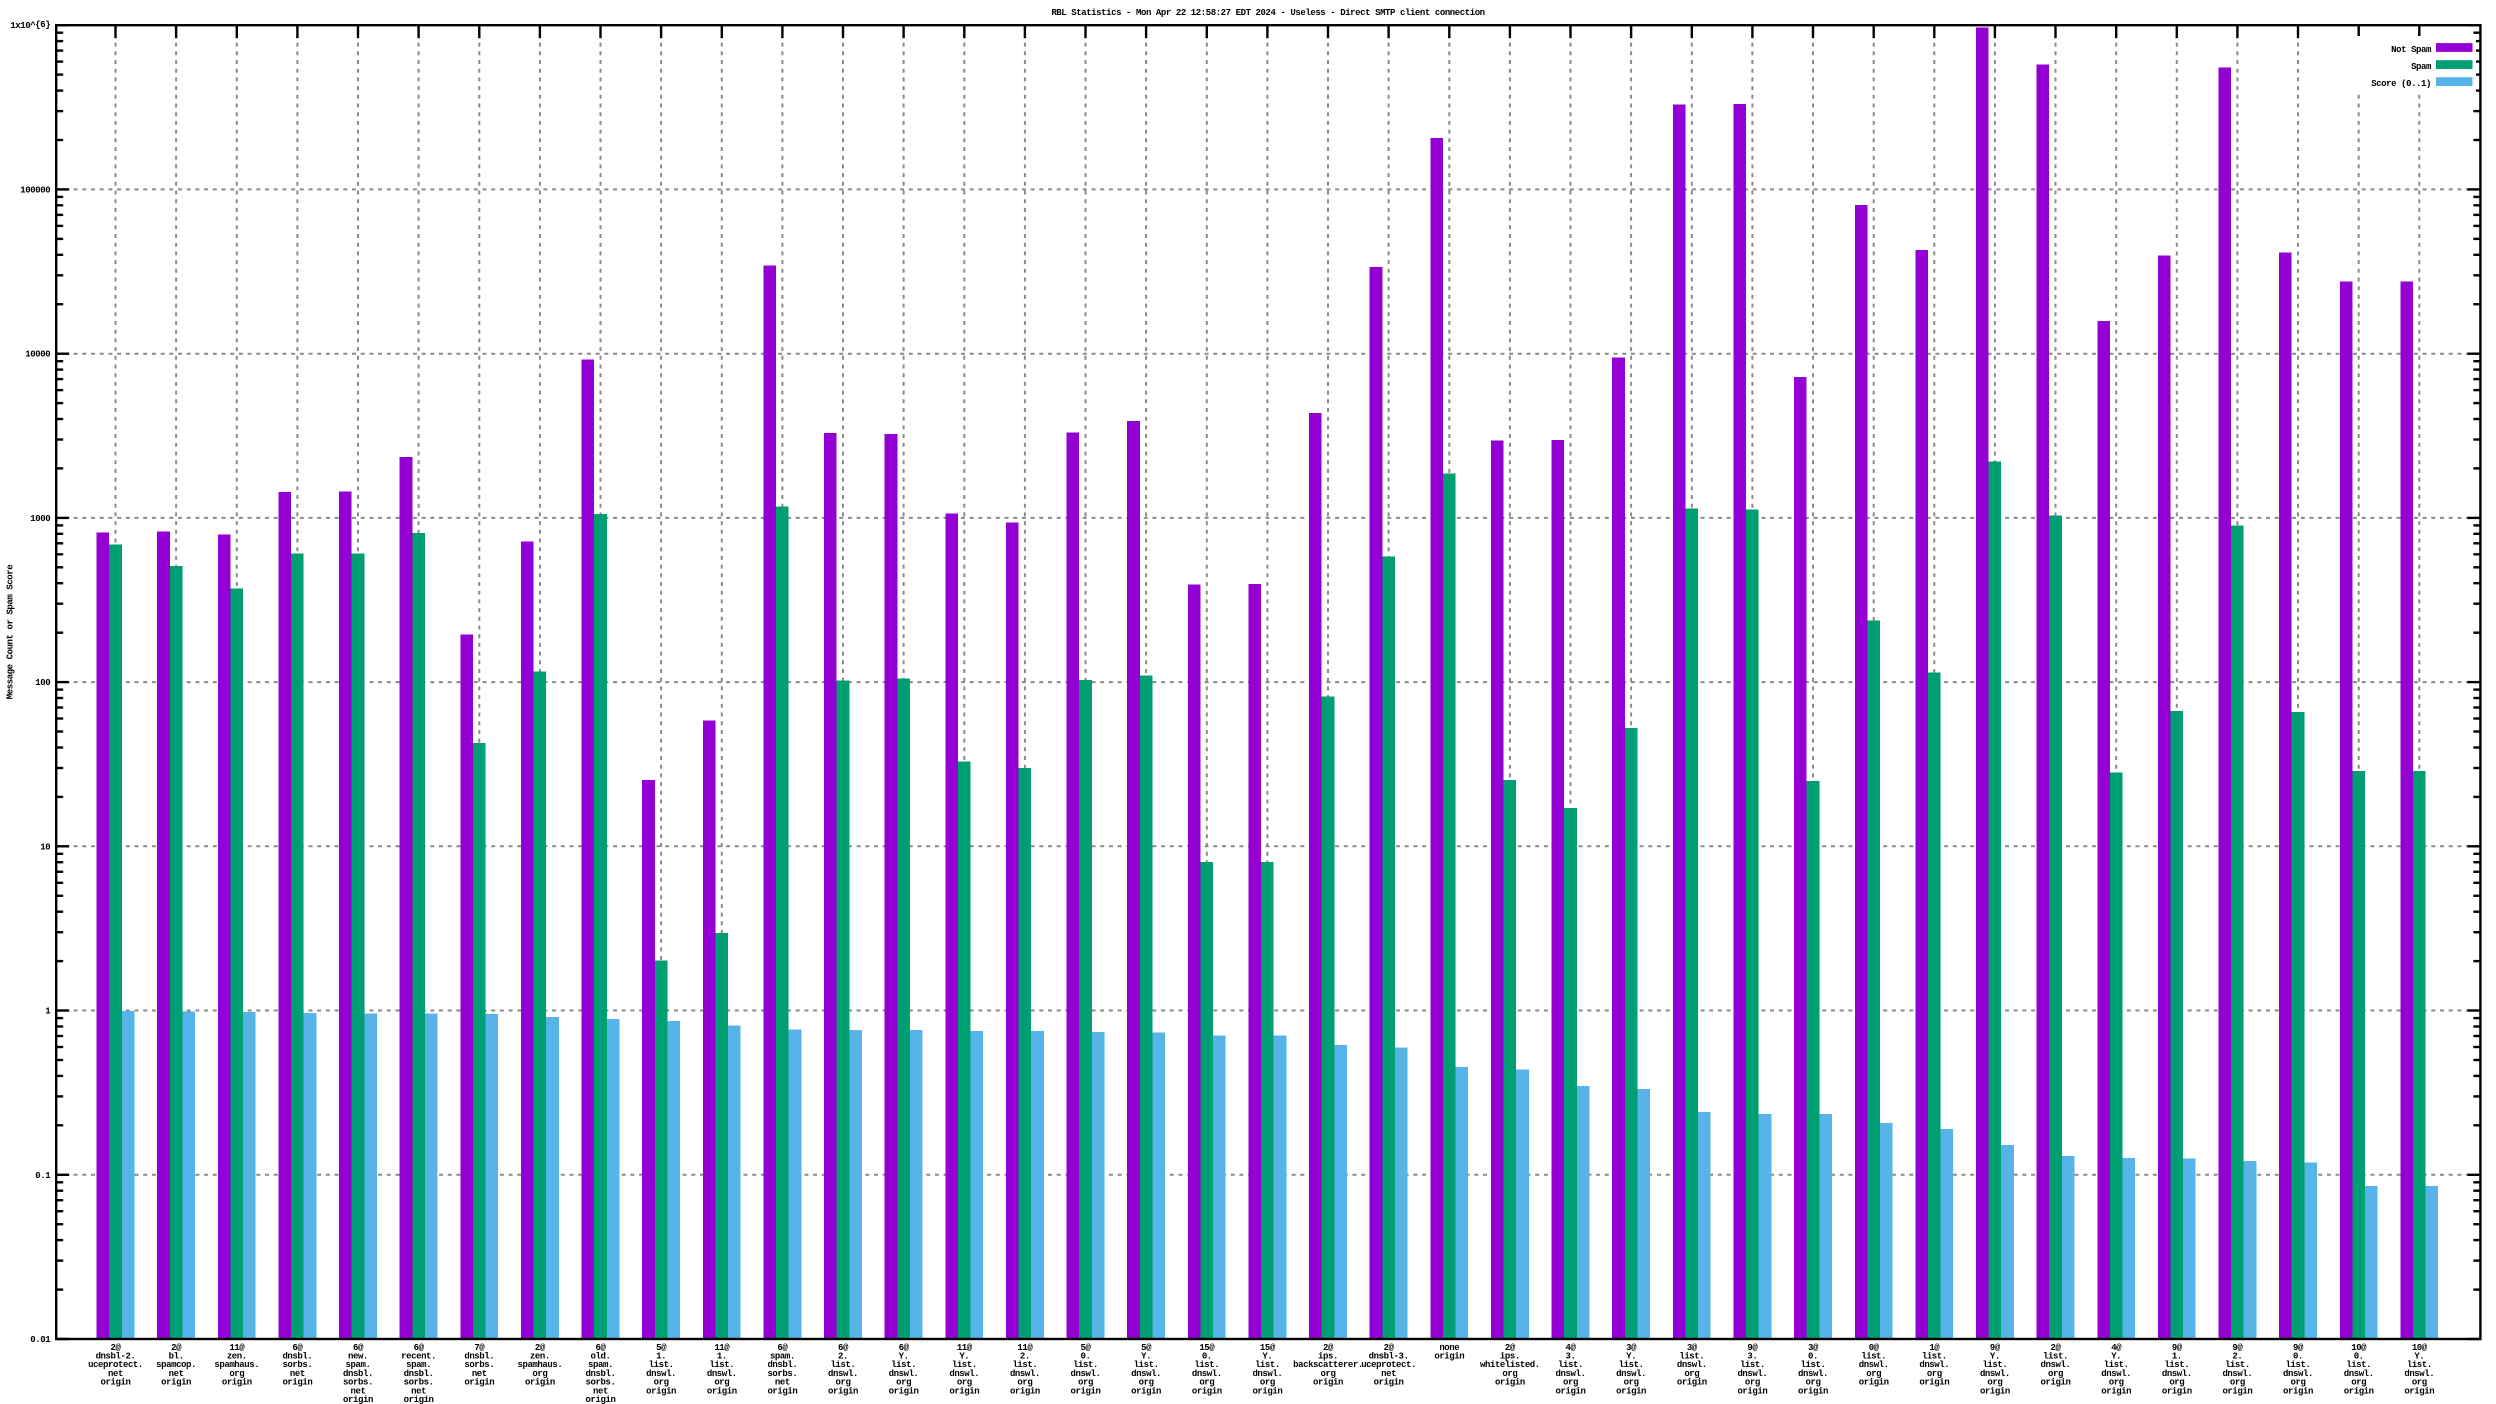  Describe the element at coordinates (1268, 1348) in the screenshot. I see `svg-text: 15@` at that location.